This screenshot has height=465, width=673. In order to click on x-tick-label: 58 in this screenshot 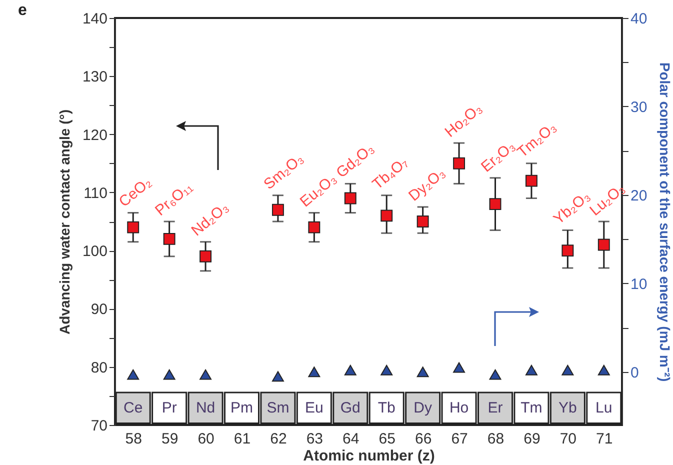, I will do `click(133, 439)`.